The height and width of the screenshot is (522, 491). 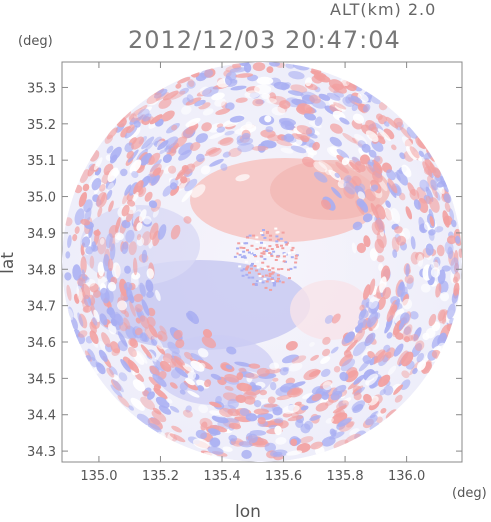 What do you see at coordinates (41, 270) in the screenshot?
I see `y-tick-label: 34.8` at bounding box center [41, 270].